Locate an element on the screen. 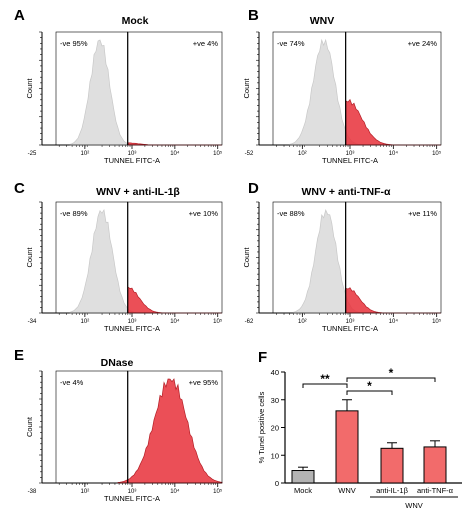  panel-title: WNV + anti-TNF-α is located at coordinates (347, 192).